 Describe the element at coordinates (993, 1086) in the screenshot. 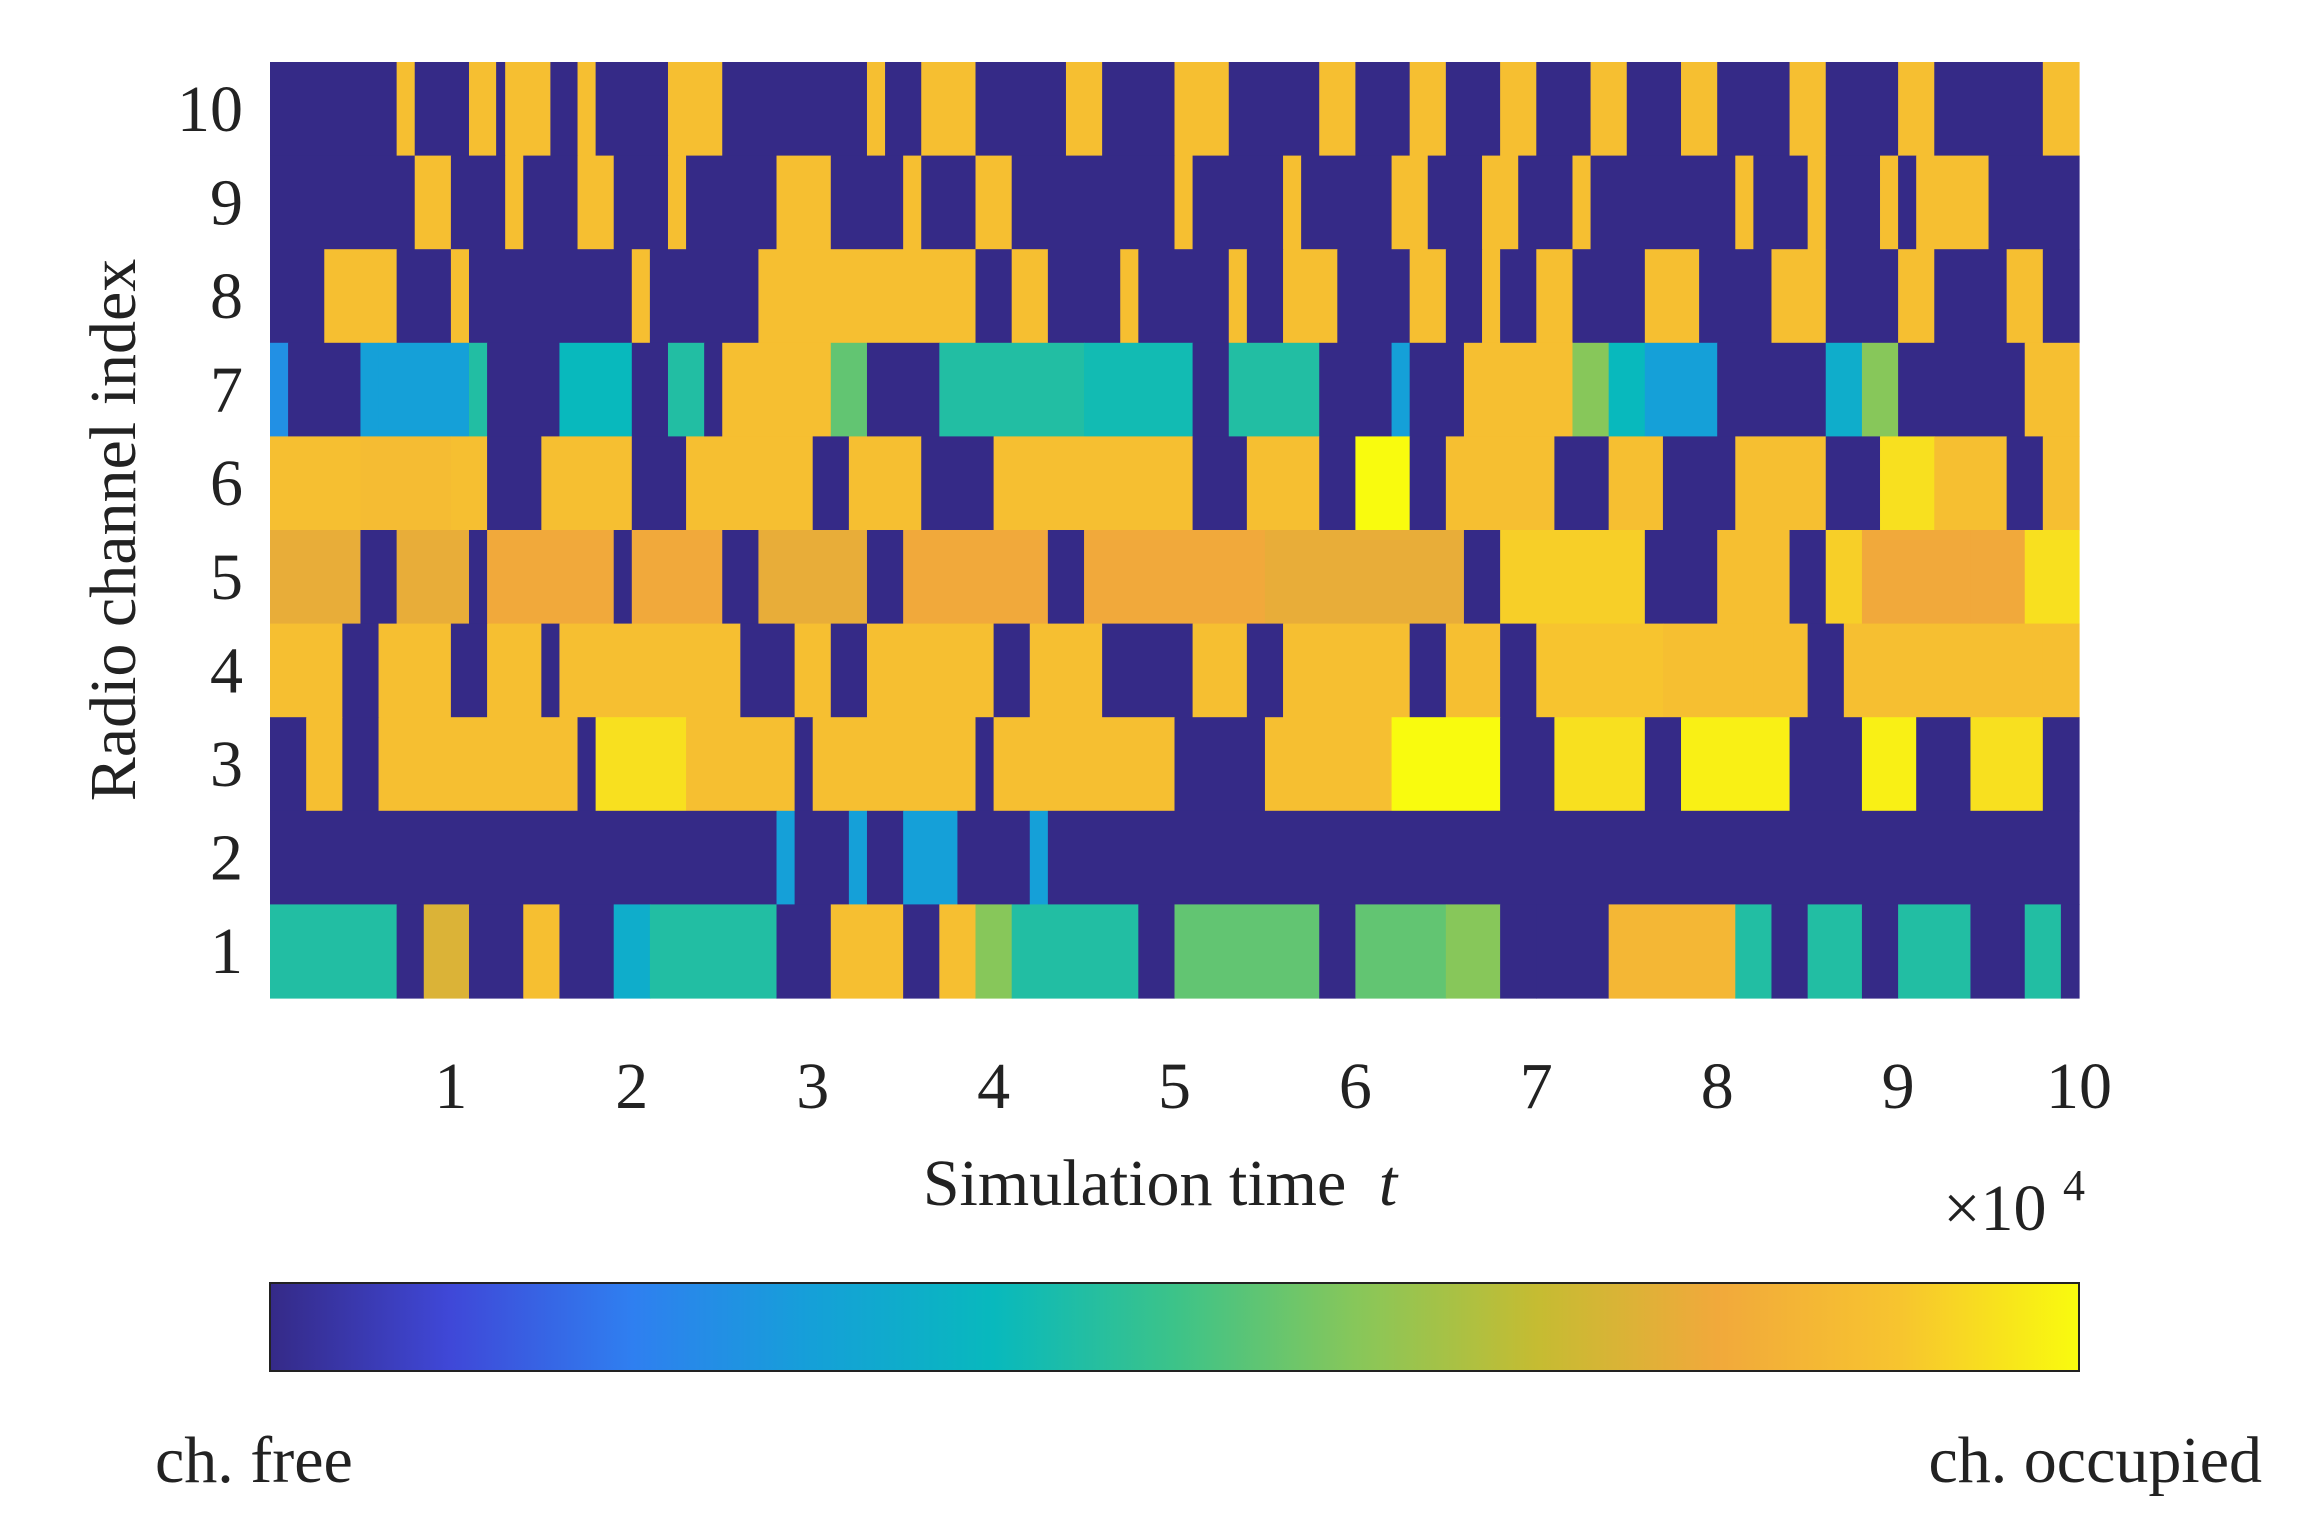

I see `x-tick-label: 4` at that location.